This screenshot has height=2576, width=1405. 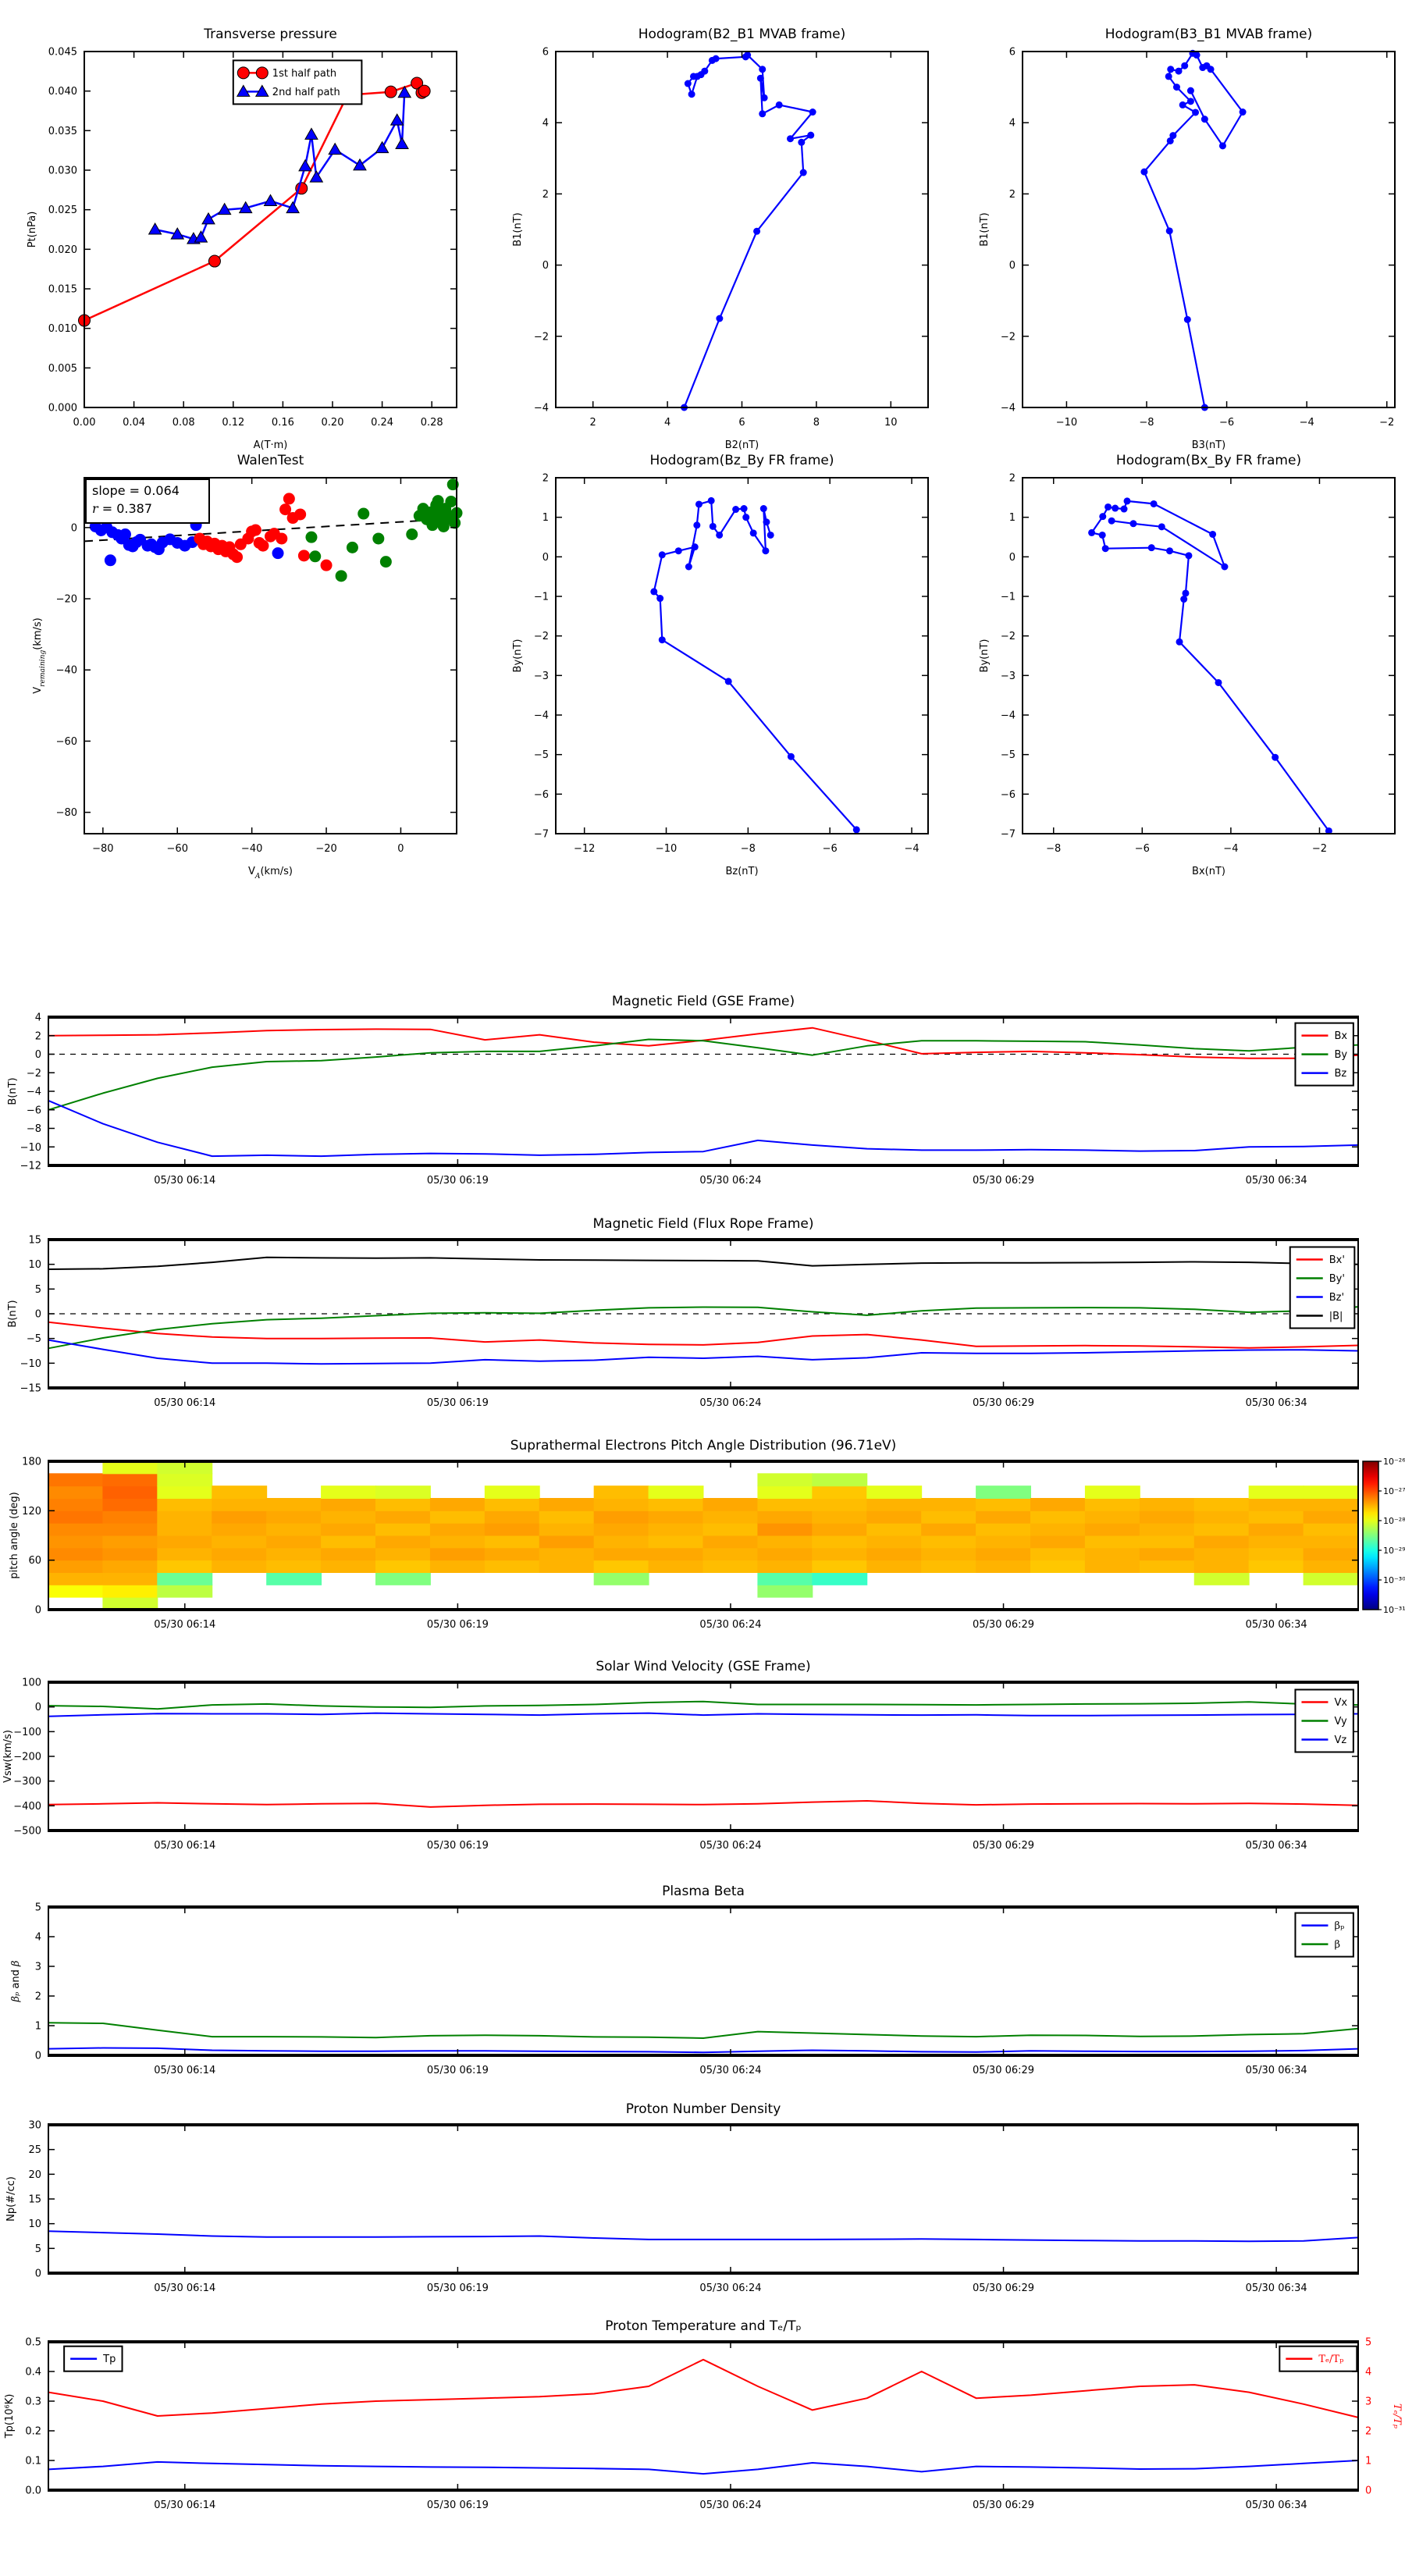 I want to click on svg-text: 6, so click(x=545, y=53).